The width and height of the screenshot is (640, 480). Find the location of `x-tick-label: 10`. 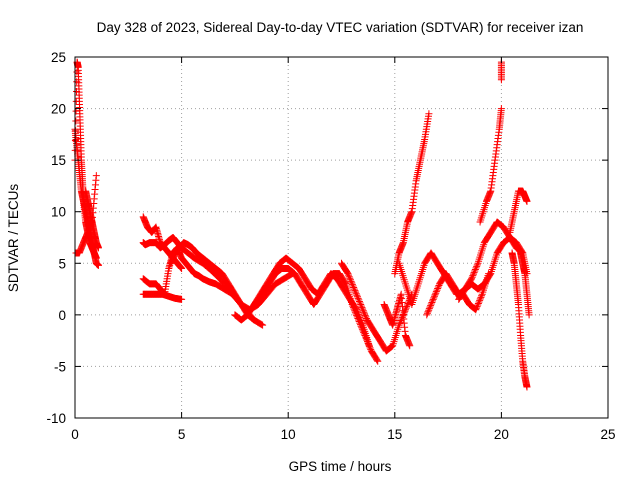

x-tick-label: 10 is located at coordinates (288, 434).